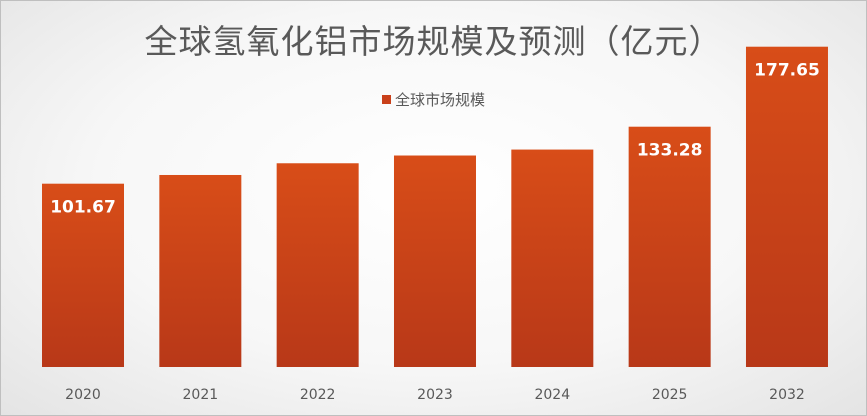  What do you see at coordinates (787, 71) in the screenshot?
I see `data-label-2032: 177.65` at bounding box center [787, 71].